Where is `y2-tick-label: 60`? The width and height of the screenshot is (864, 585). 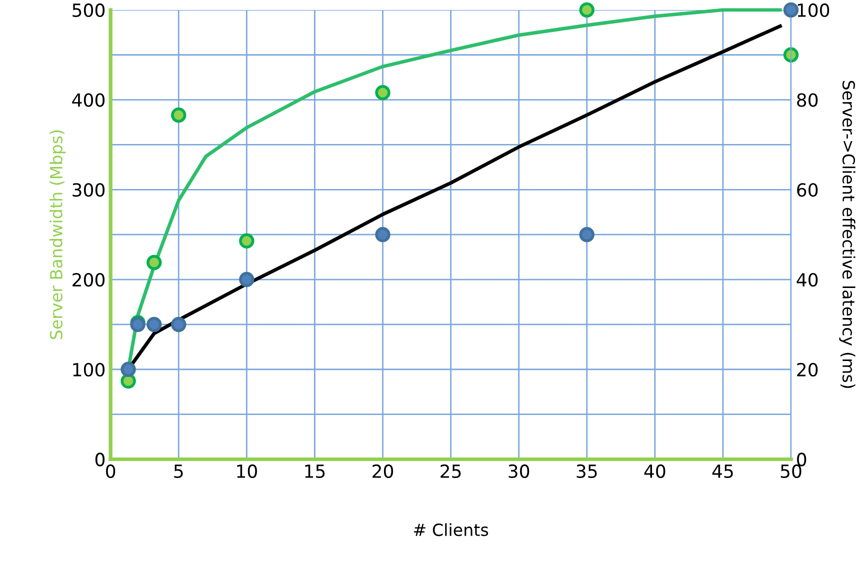
y2-tick-label: 60 is located at coordinates (807, 190).